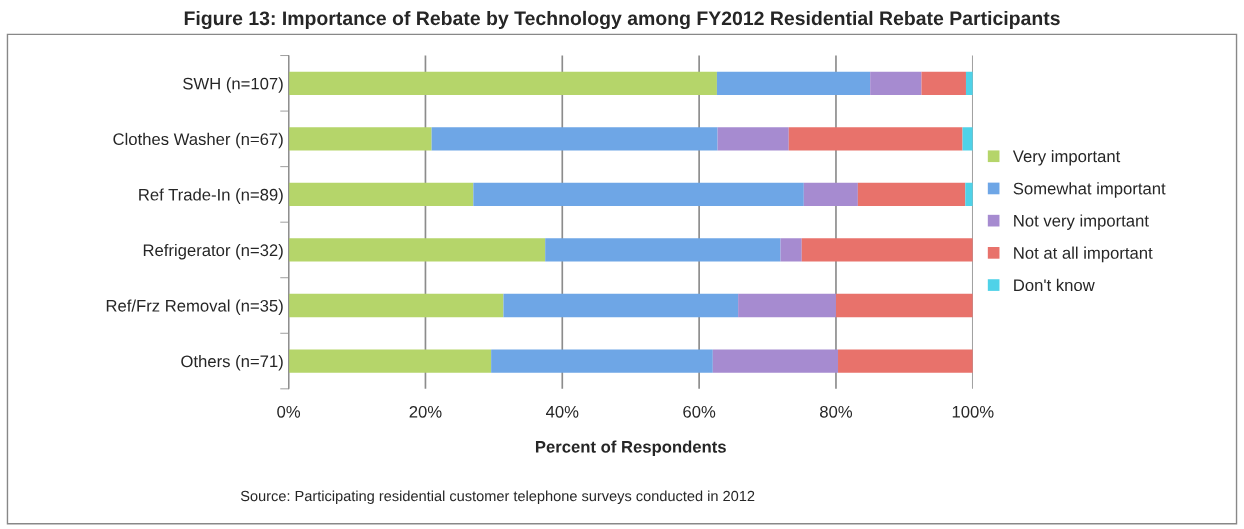 This screenshot has height=529, width=1244. What do you see at coordinates (1089, 190) in the screenshot?
I see `legend-label: Somewhat important` at bounding box center [1089, 190].